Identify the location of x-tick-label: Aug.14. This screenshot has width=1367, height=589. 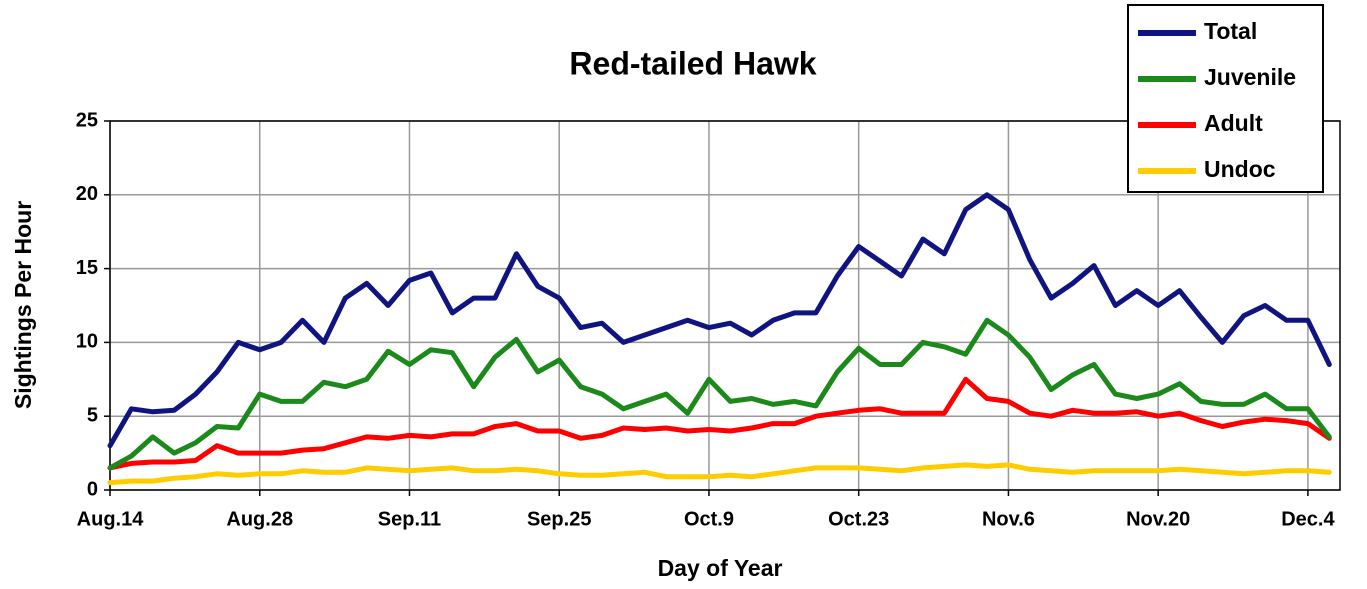
(111, 519).